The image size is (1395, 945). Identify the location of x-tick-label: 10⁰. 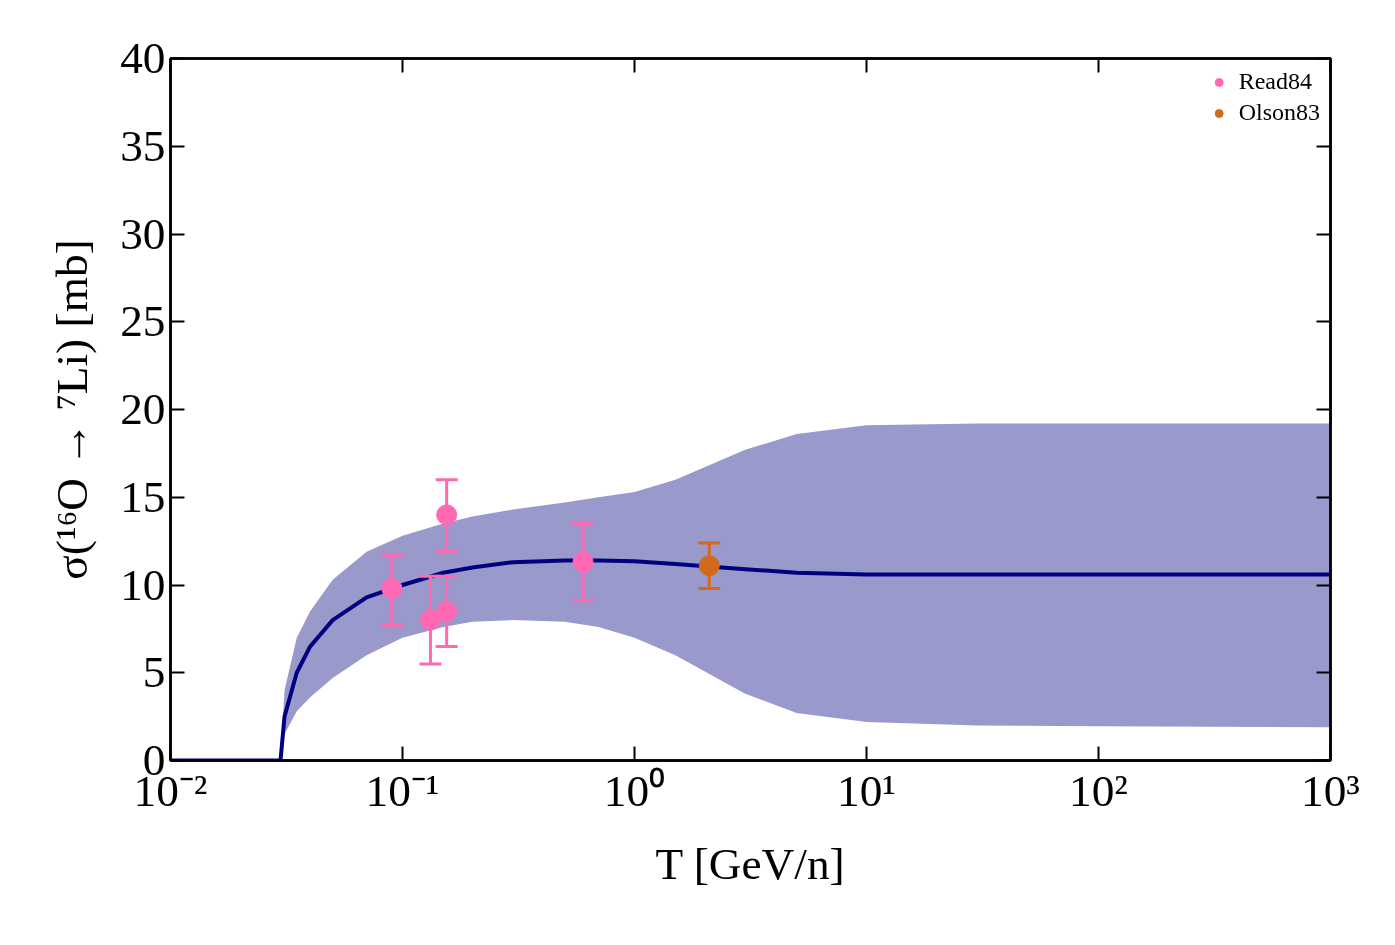
(634, 790).